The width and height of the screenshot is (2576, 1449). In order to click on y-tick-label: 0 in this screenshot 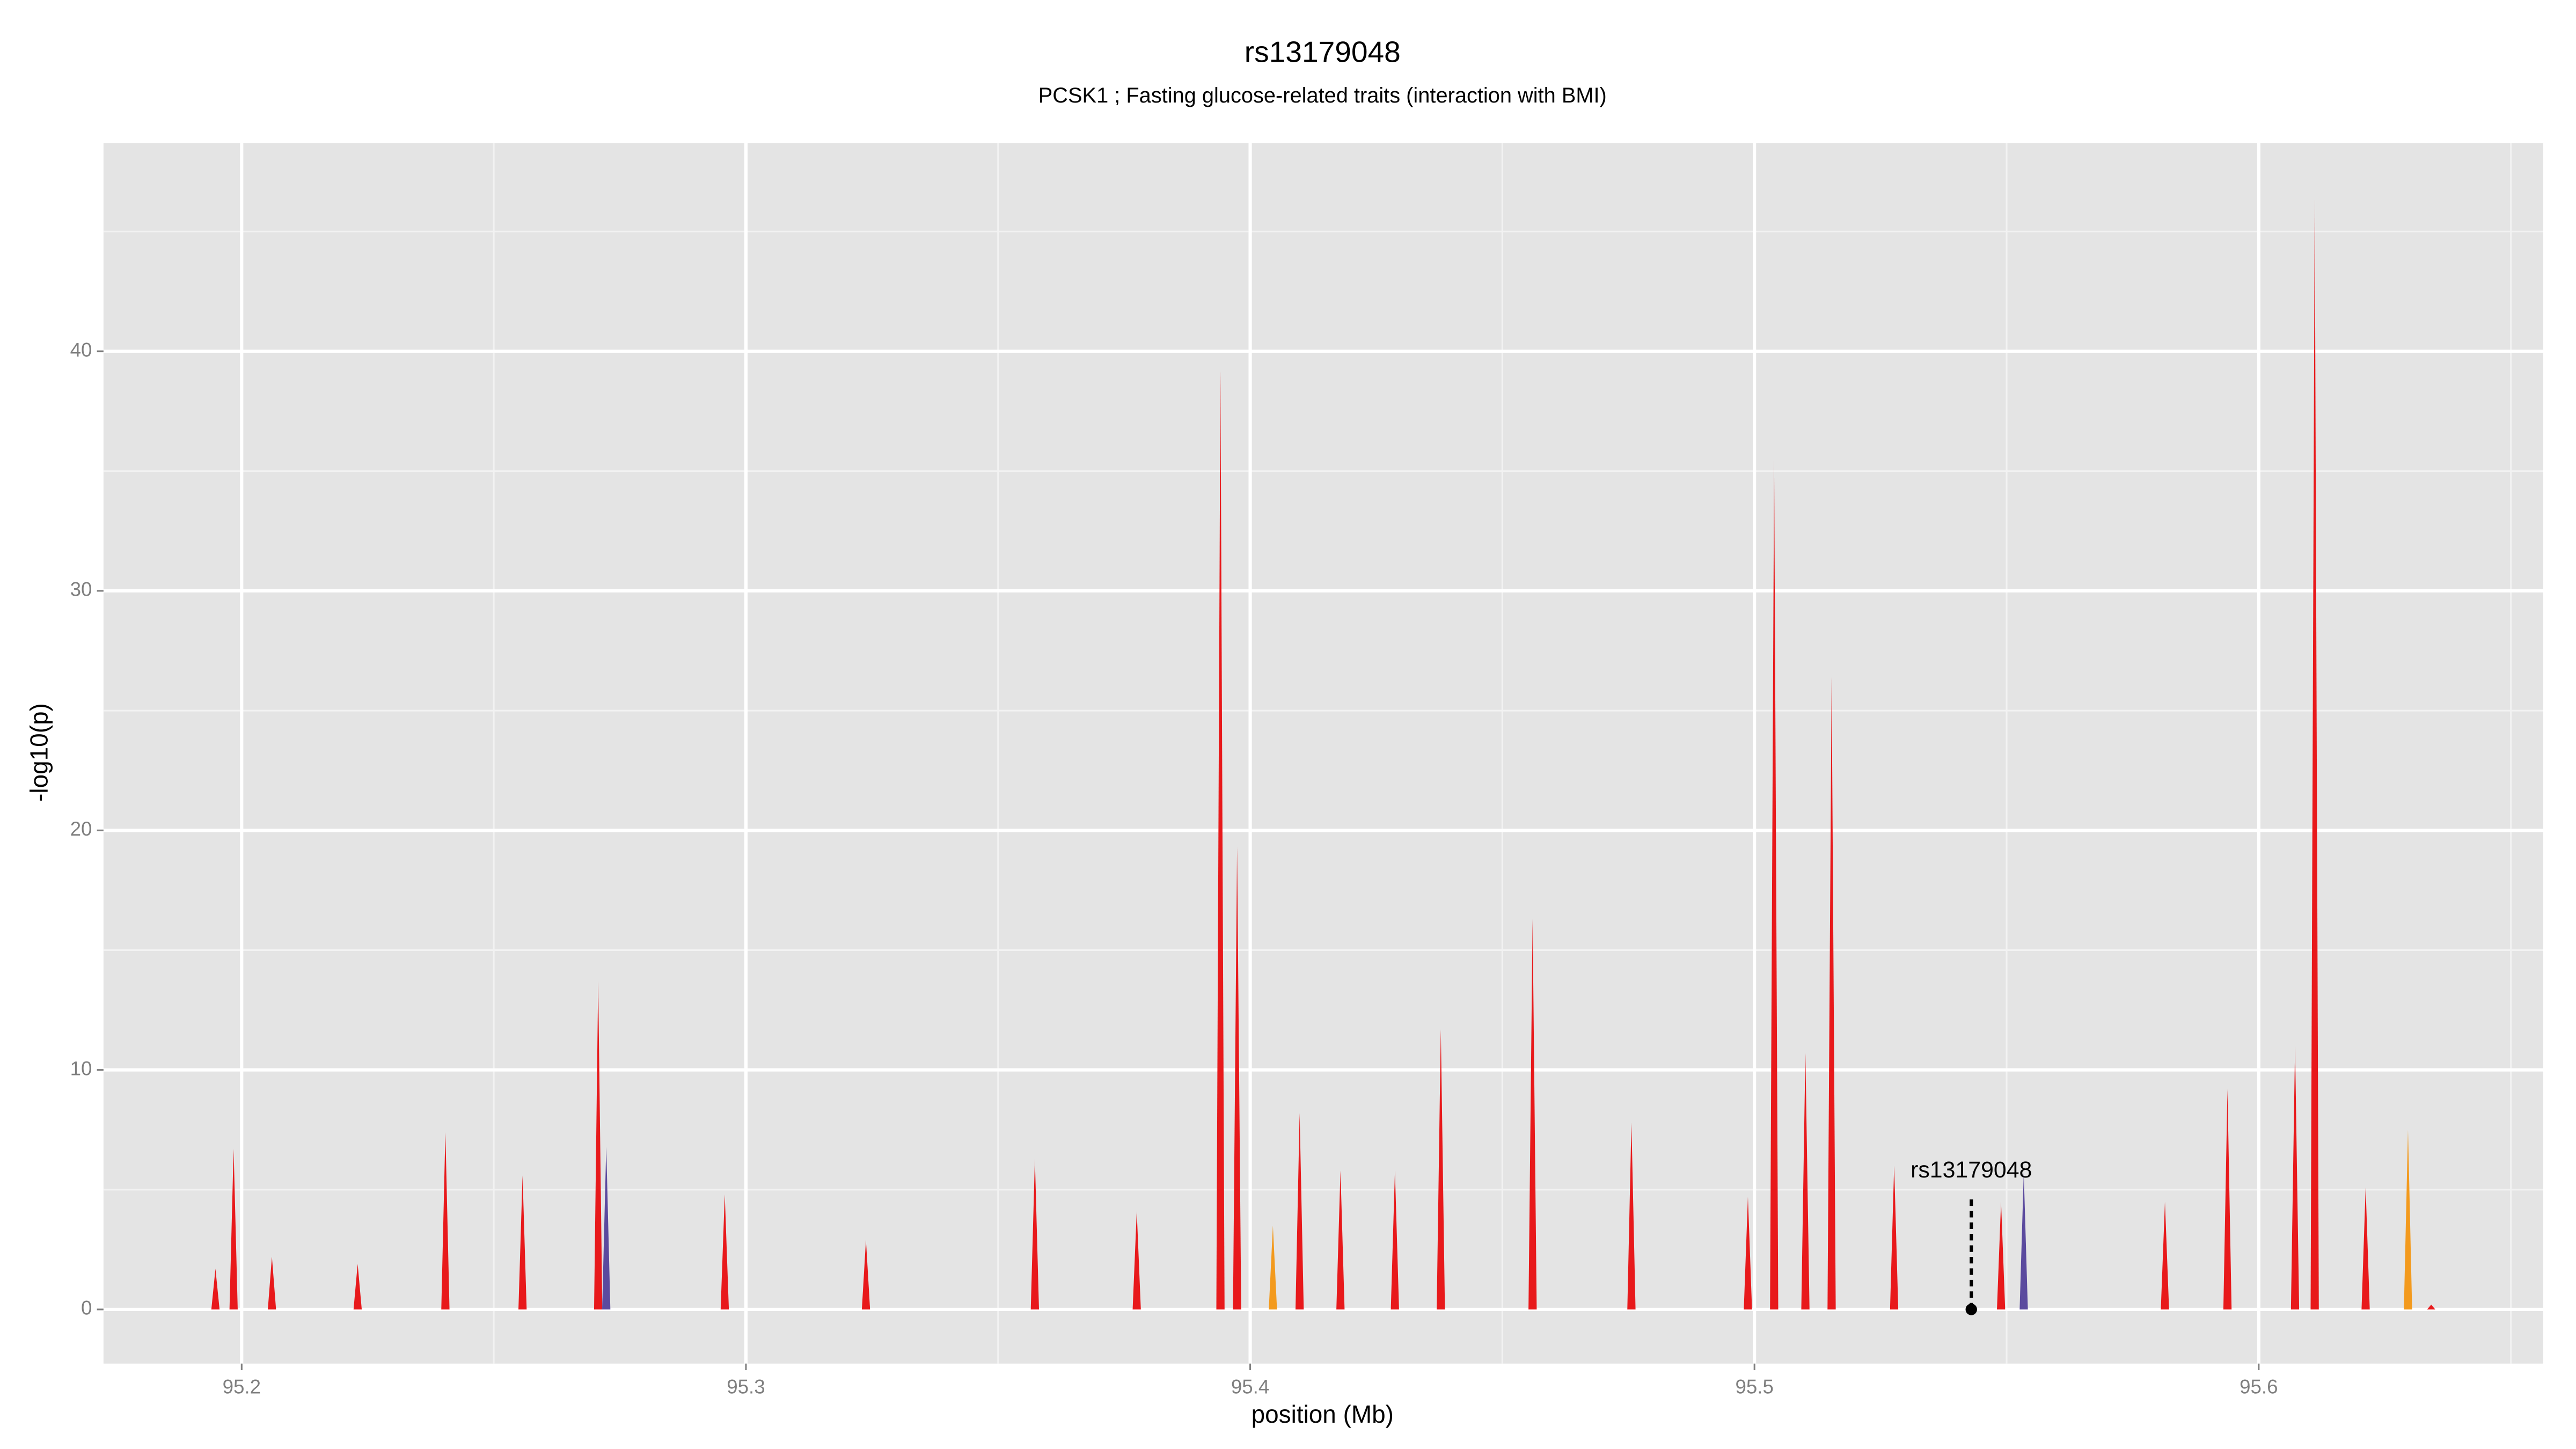, I will do `click(86, 1308)`.